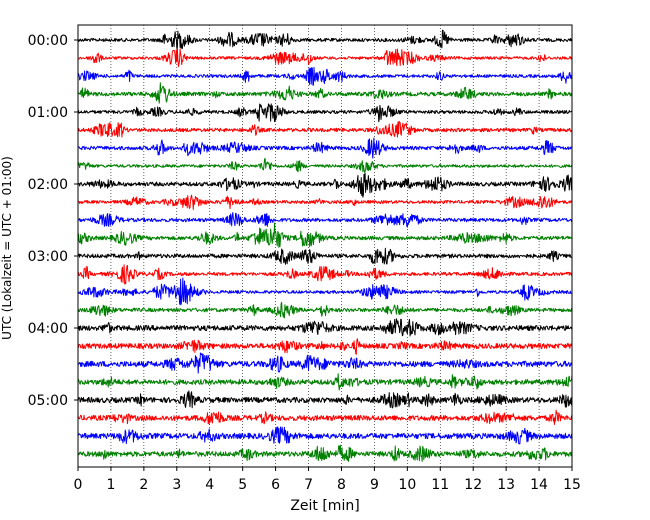 The height and width of the screenshot is (520, 650). What do you see at coordinates (48, 41) in the screenshot?
I see `y-tick-label: 00:00` at bounding box center [48, 41].